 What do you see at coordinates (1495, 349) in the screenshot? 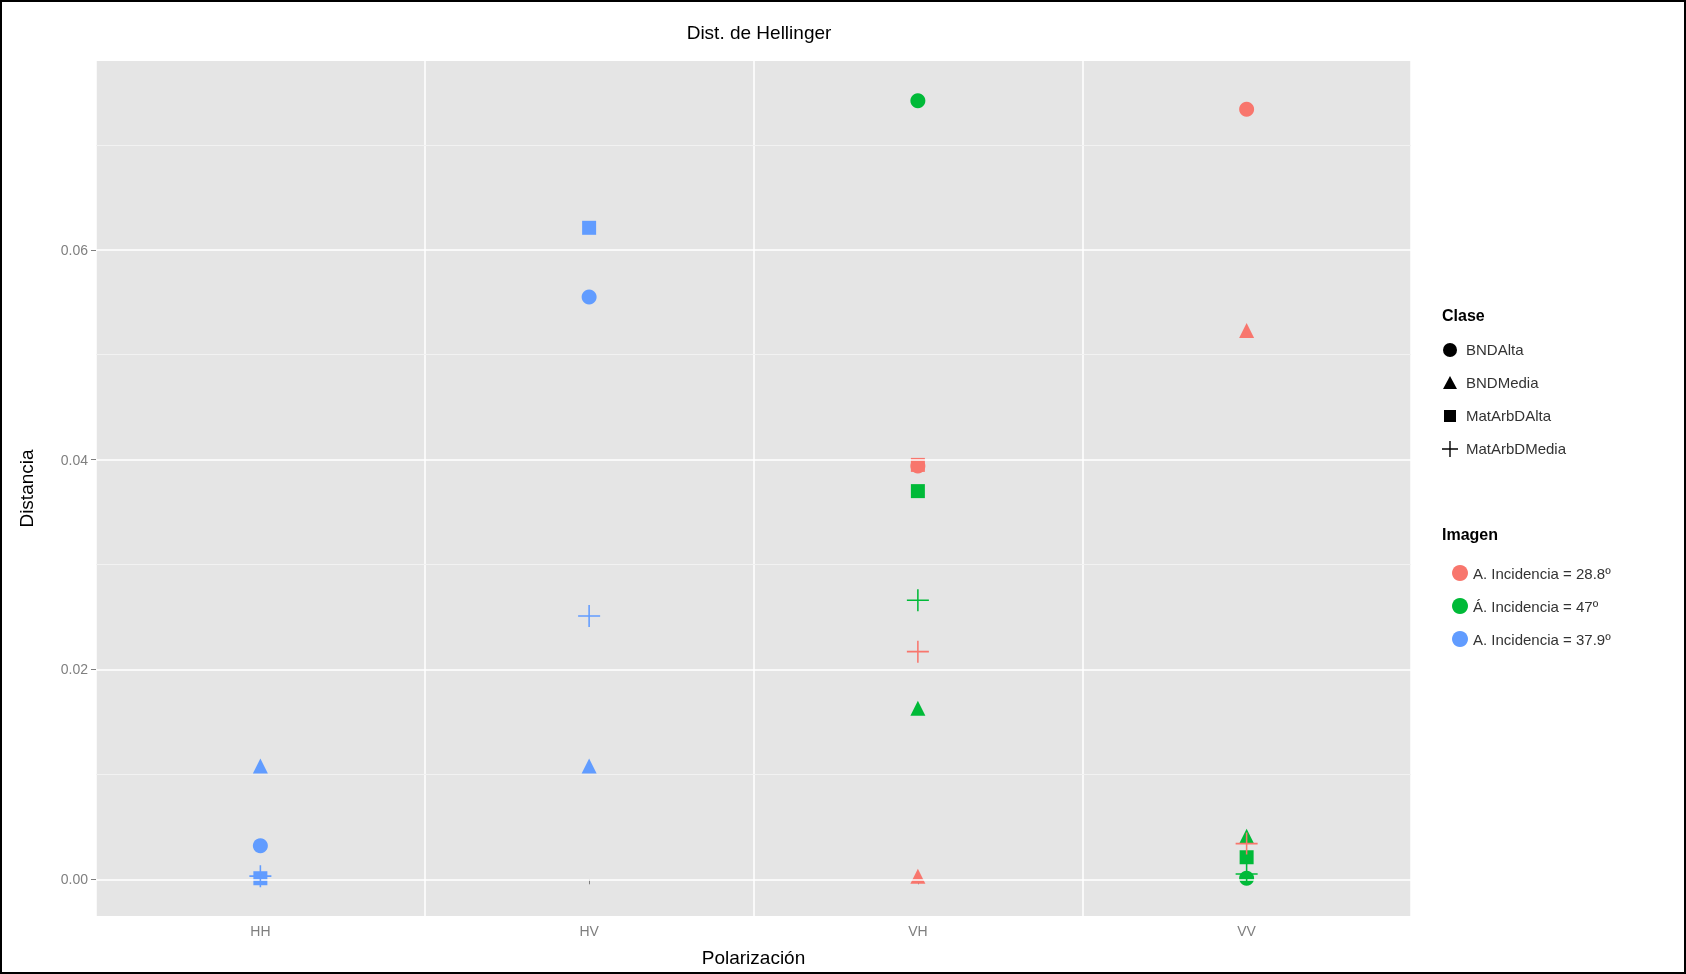
I see `text: BNDAlta` at bounding box center [1495, 349].